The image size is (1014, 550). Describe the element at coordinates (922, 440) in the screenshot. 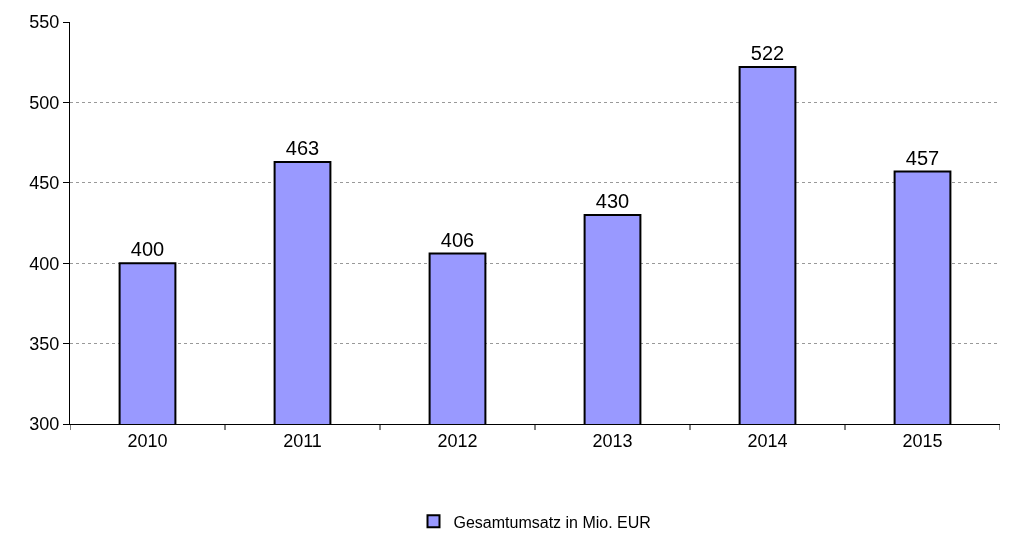

I see `x-tick-label: 2015` at that location.